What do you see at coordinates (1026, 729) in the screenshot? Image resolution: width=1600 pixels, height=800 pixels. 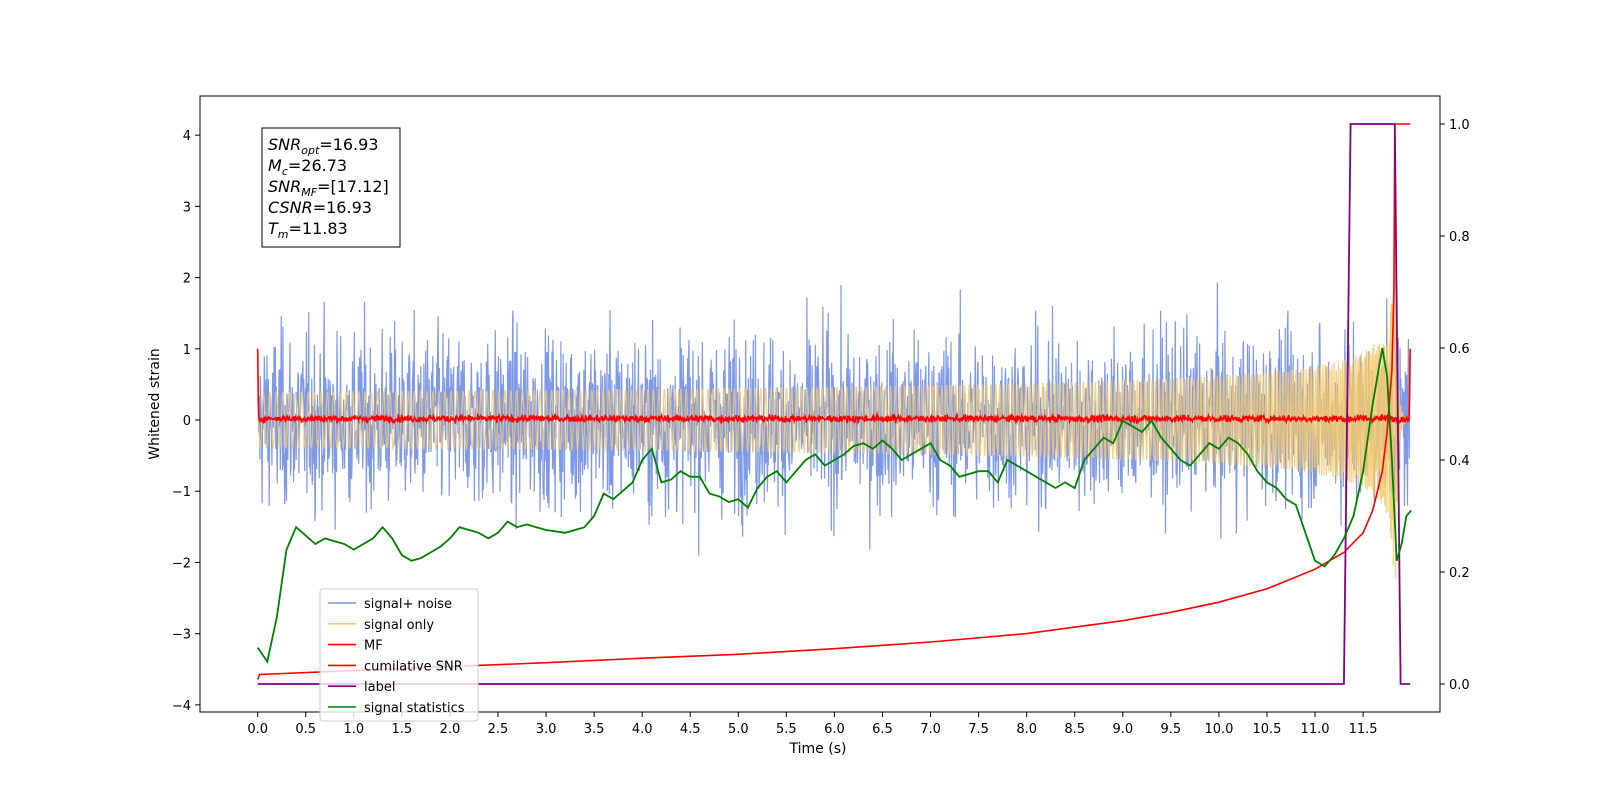 I see `x-tick-label: 8.0` at bounding box center [1026, 729].